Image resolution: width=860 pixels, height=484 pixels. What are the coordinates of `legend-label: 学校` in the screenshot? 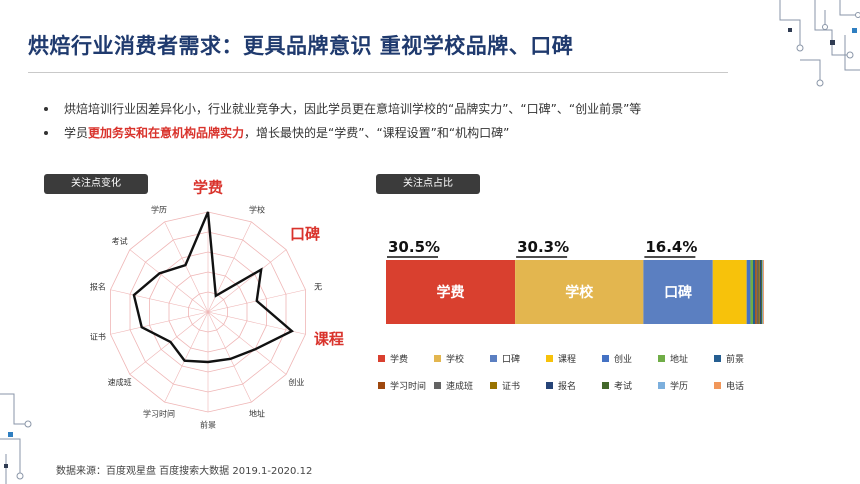 It's located at (455, 359).